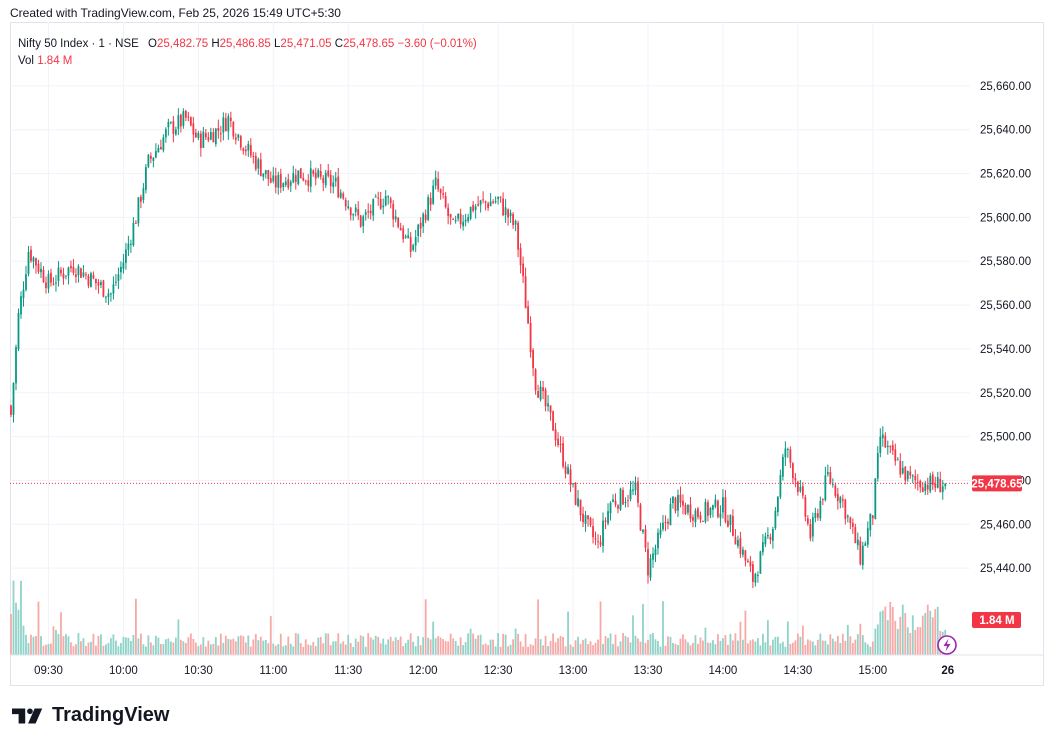 This screenshot has height=745, width=1054. Describe the element at coordinates (1005, 525) in the screenshot. I see `price-tick-label: 25,460.00` at that location.